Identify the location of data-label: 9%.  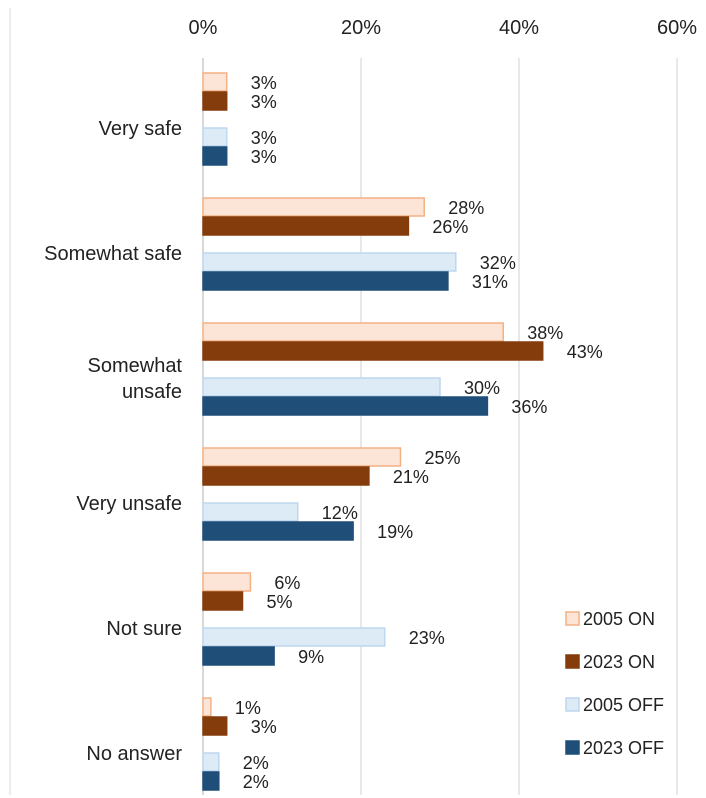
(311, 657).